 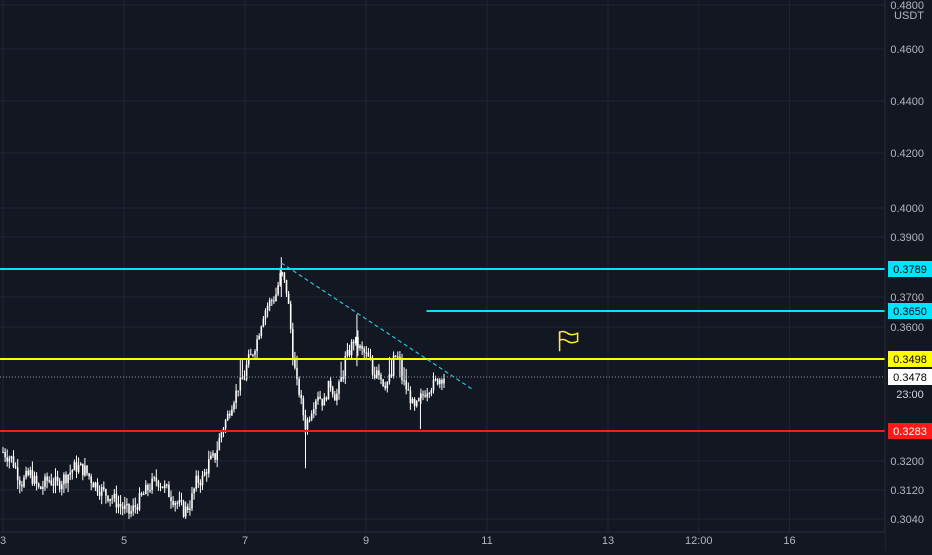 What do you see at coordinates (366, 541) in the screenshot?
I see `time-tick-label: 9` at bounding box center [366, 541].